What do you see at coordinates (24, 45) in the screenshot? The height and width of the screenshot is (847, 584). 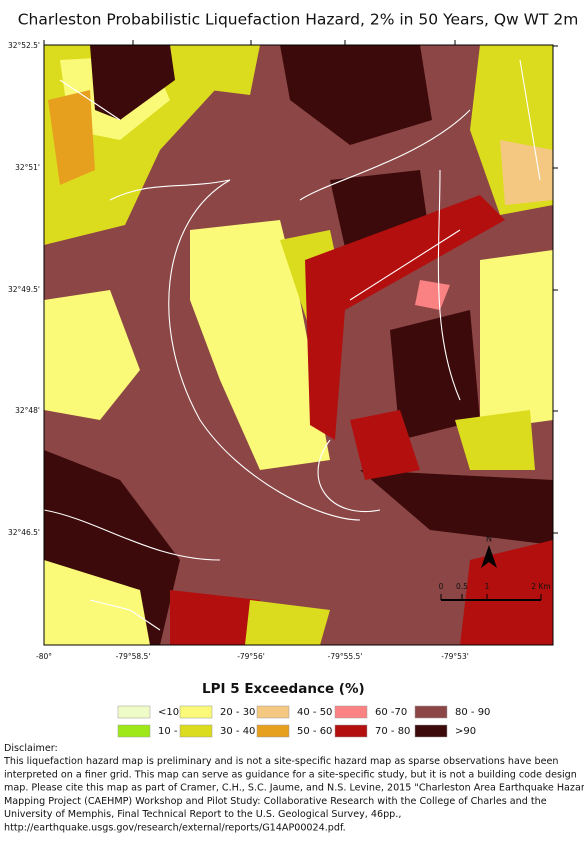 I see `latitude-label: 32°52.5'` at bounding box center [24, 45].